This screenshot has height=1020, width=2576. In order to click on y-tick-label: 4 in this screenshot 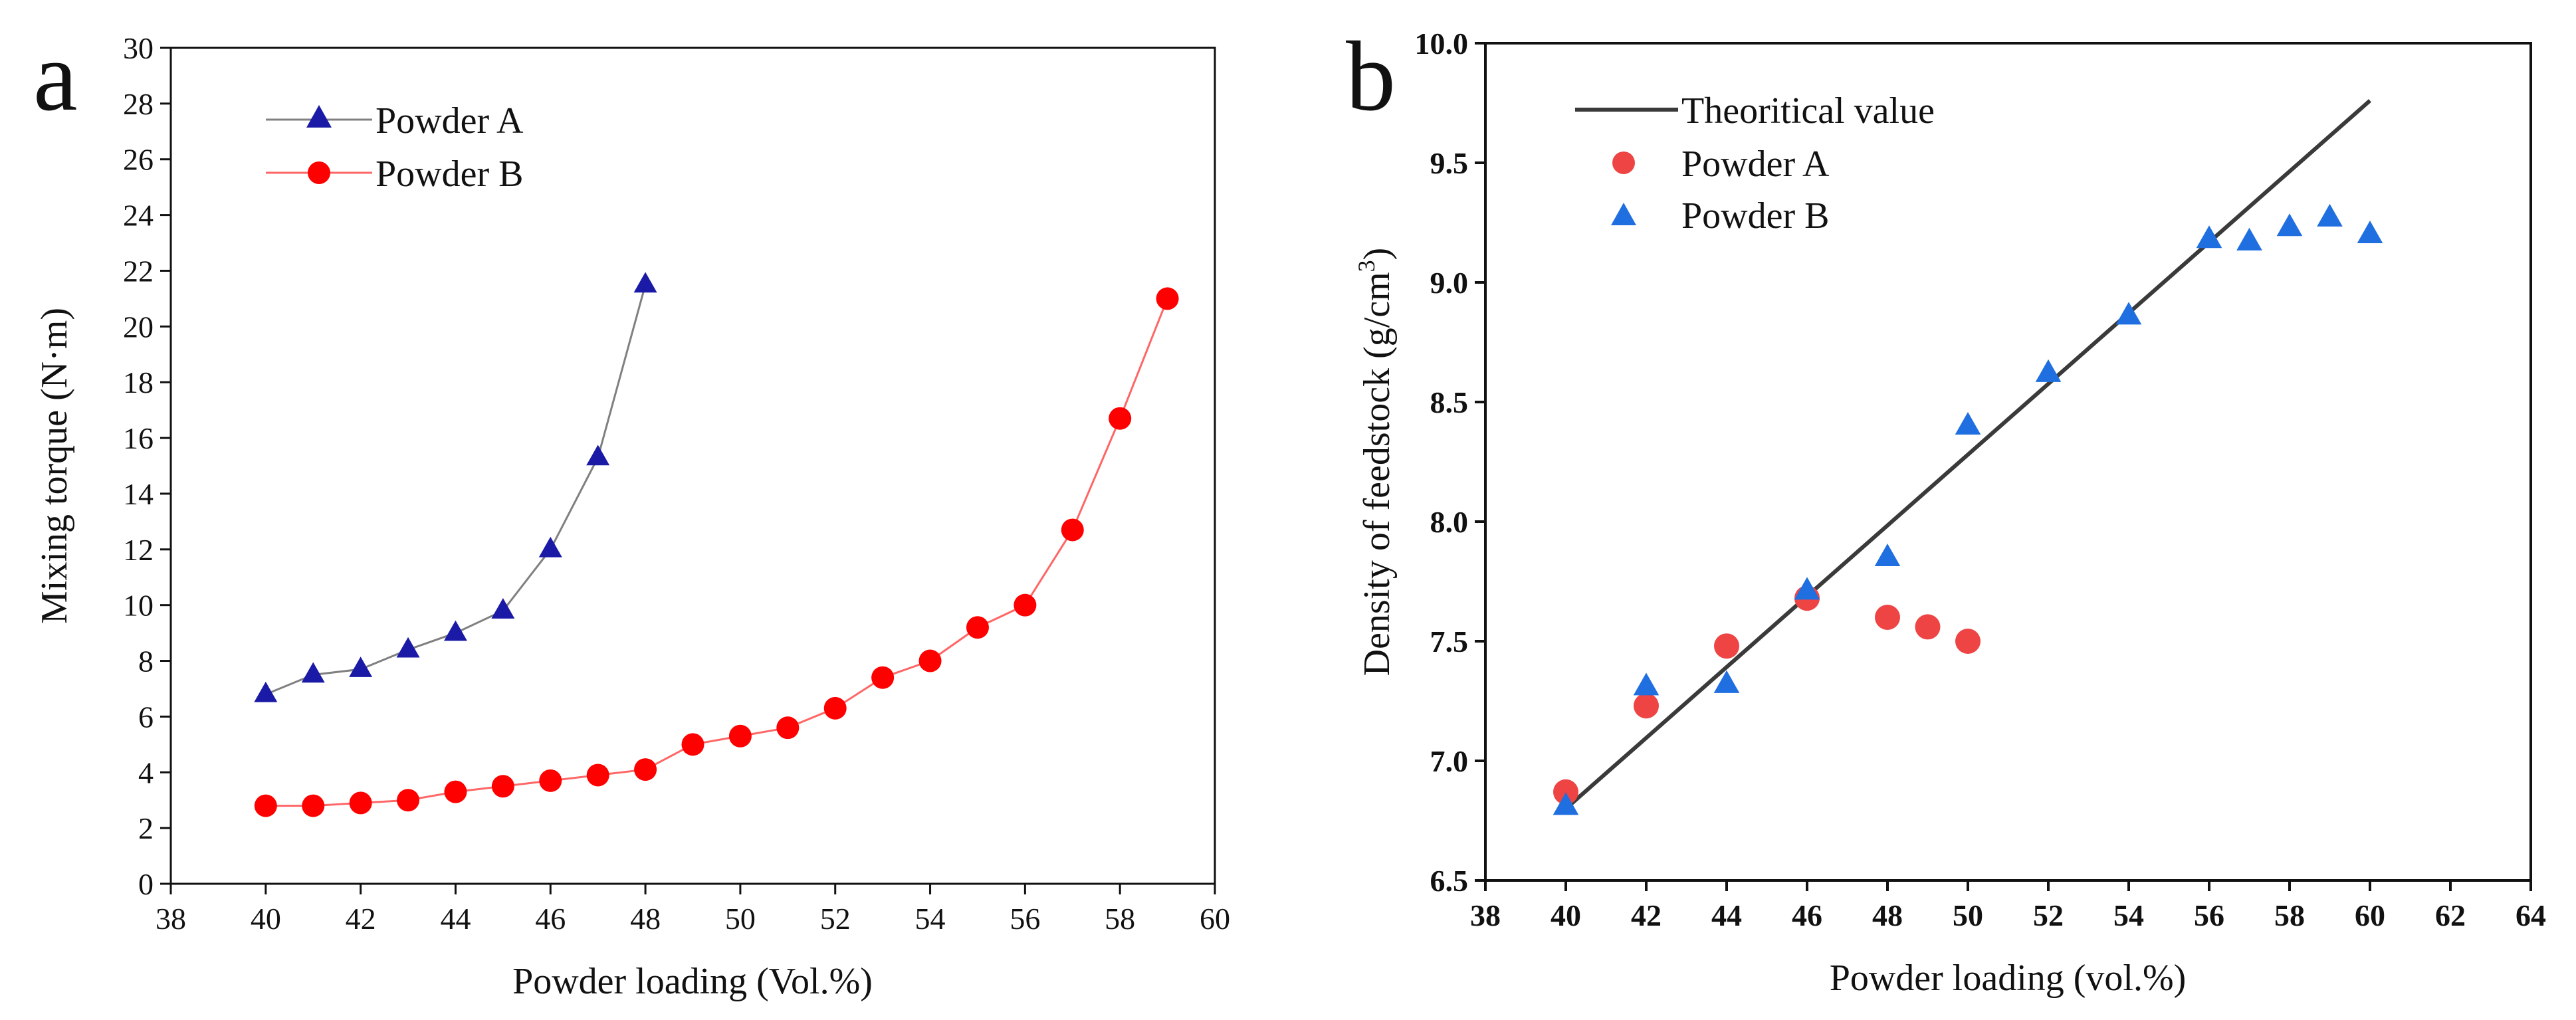, I will do `click(146, 772)`.